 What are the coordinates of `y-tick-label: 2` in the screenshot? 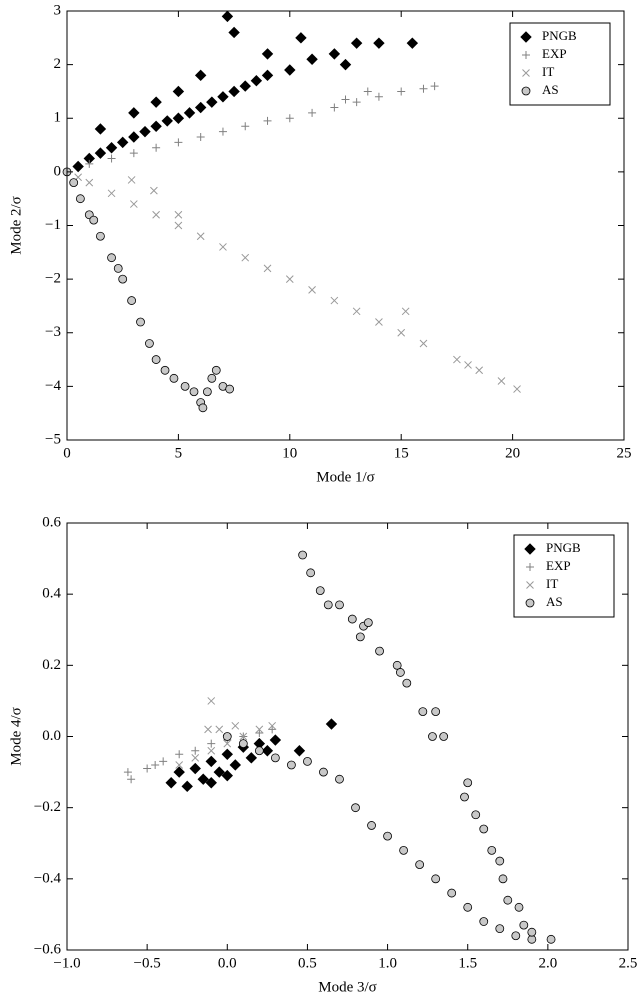 It's located at (58, 64).